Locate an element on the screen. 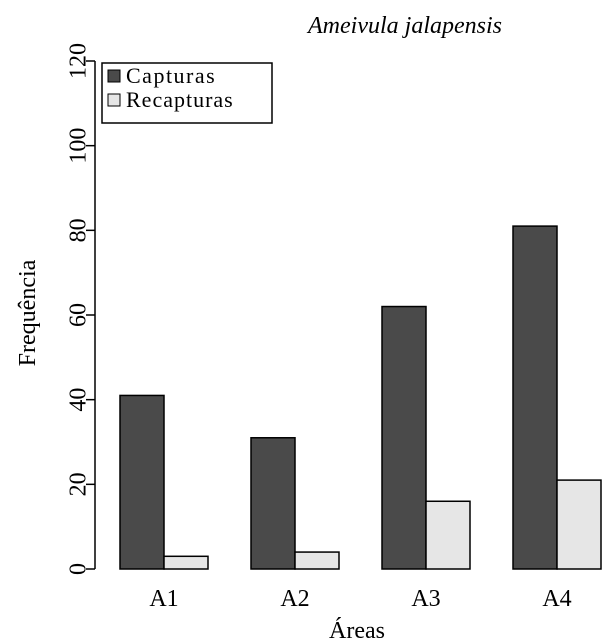  bar-recapturas-a2 is located at coordinates (317, 560).